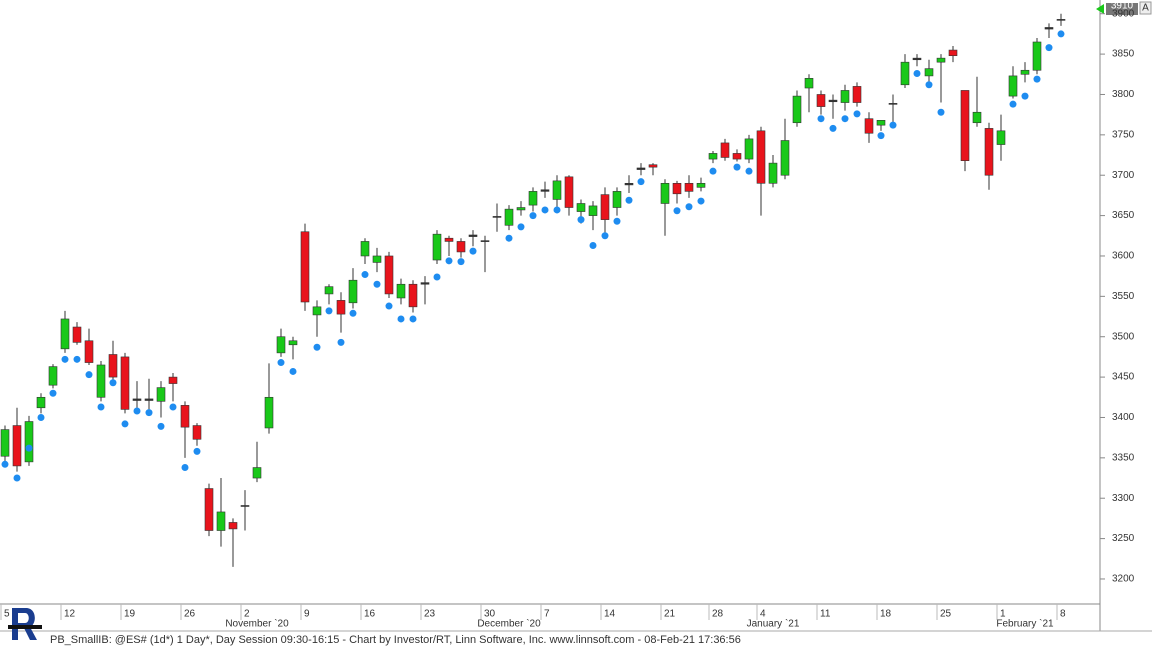 The height and width of the screenshot is (652, 1152). Describe the element at coordinates (1123, 256) in the screenshot. I see `y-tick-label: 3600` at that location.